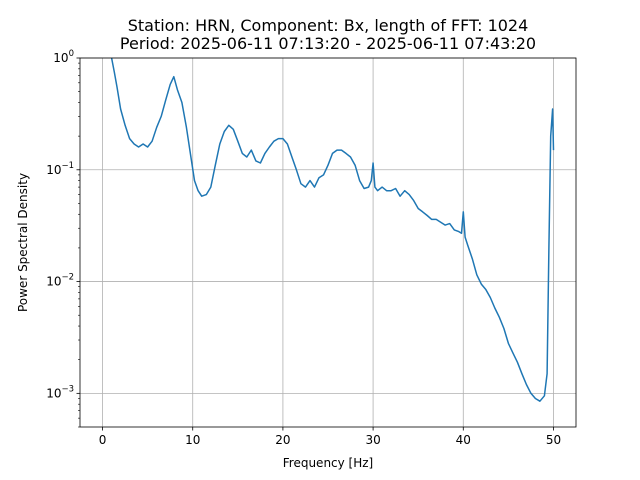 This screenshot has width=640, height=480. Describe the element at coordinates (23, 242) in the screenshot. I see `y-axis-label: Power Spectral Density` at that location.